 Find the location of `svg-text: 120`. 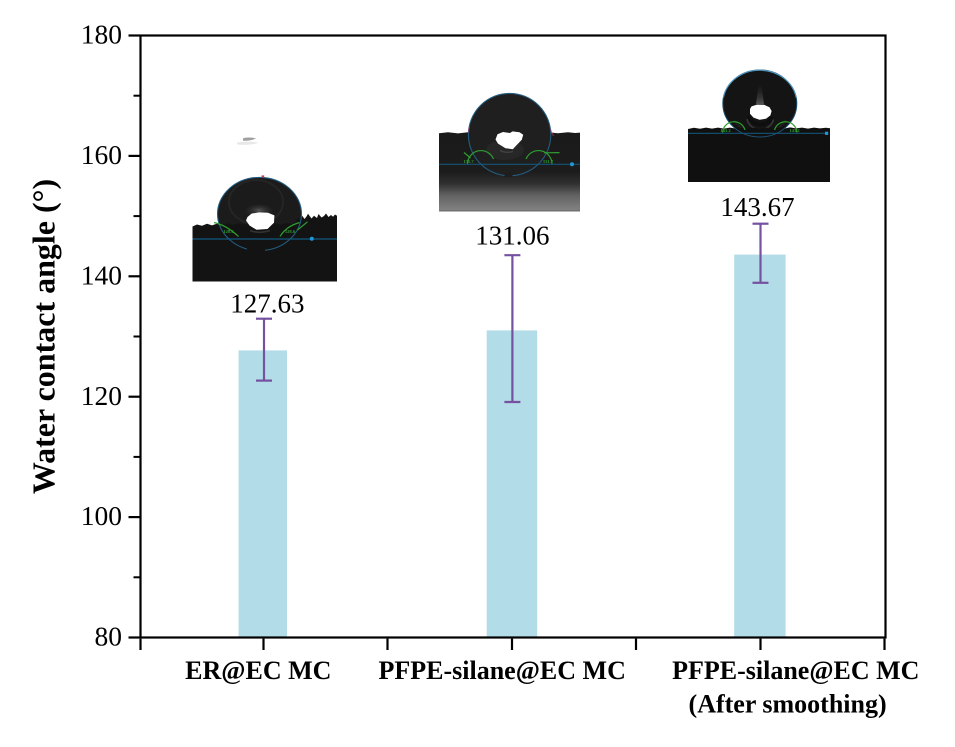

svg-text: 120 is located at coordinates (101, 395).